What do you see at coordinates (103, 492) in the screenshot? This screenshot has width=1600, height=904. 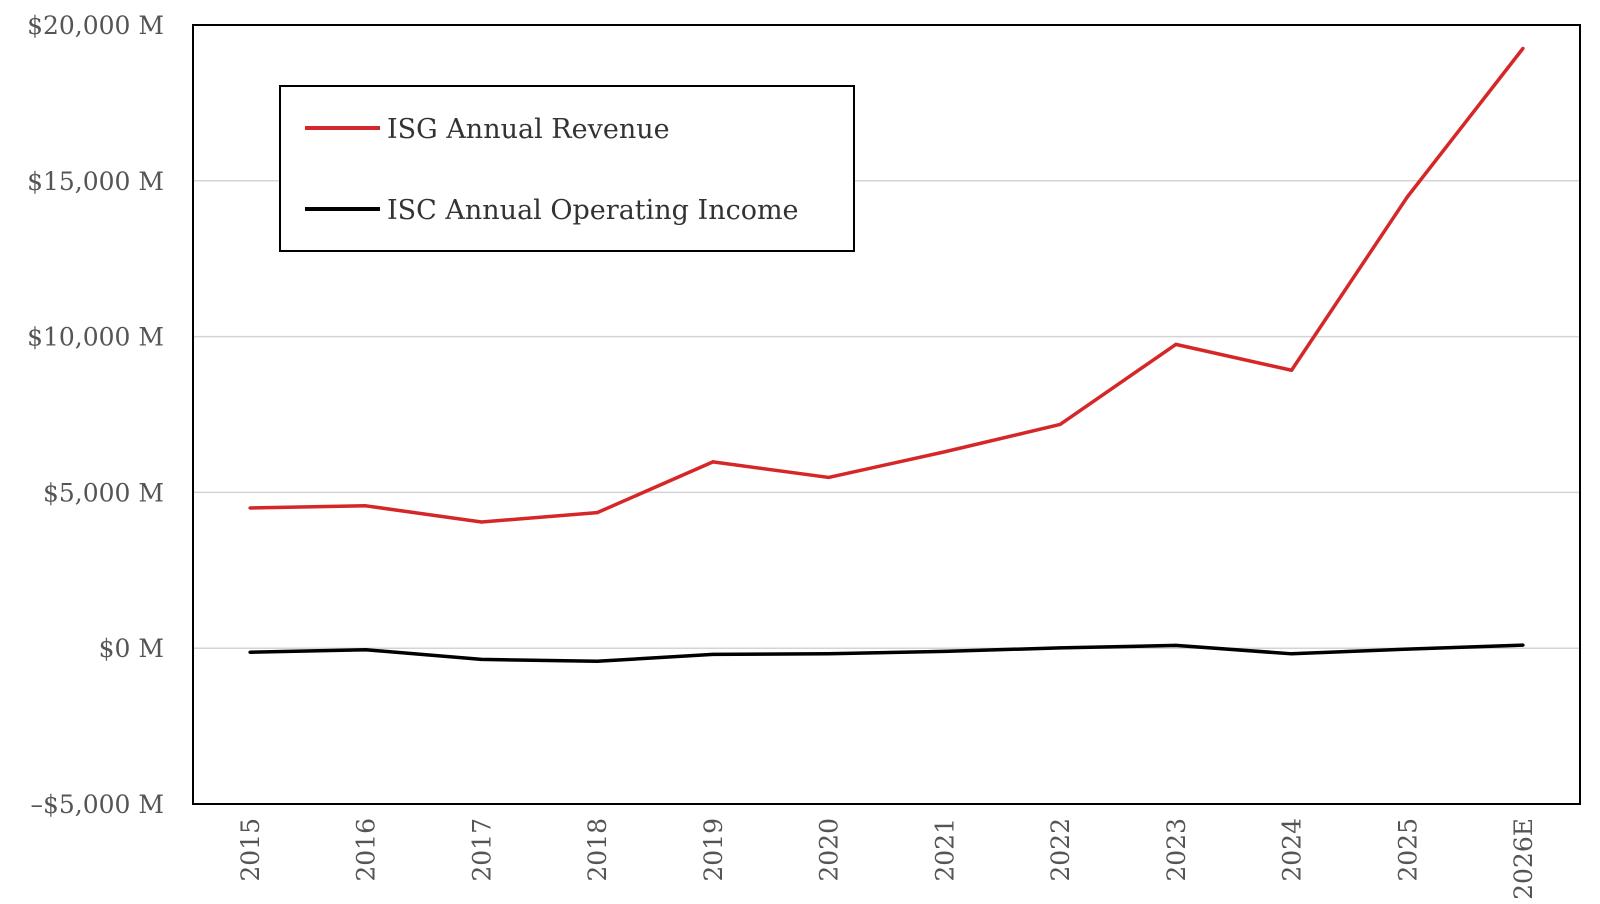 I see `y-tick-label: $5,000 M` at bounding box center [103, 492].